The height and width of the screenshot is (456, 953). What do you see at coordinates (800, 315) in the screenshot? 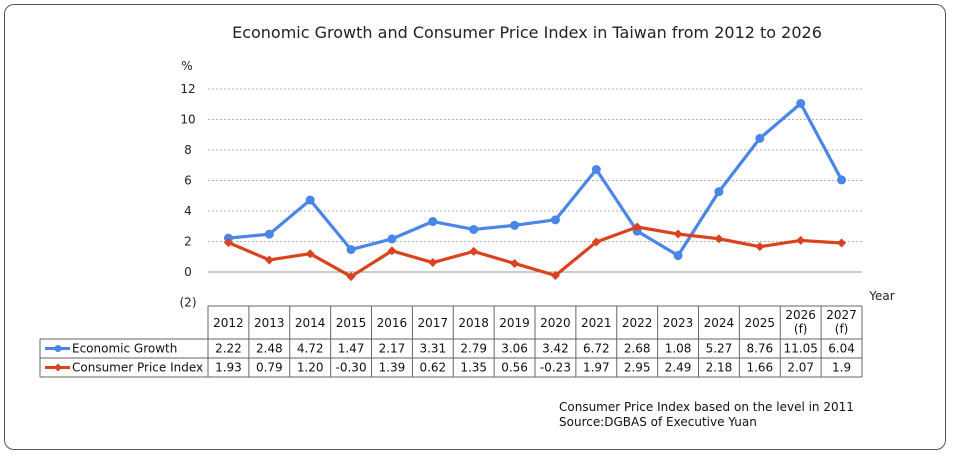
I see `x-tick-label: 2026` at bounding box center [800, 315].